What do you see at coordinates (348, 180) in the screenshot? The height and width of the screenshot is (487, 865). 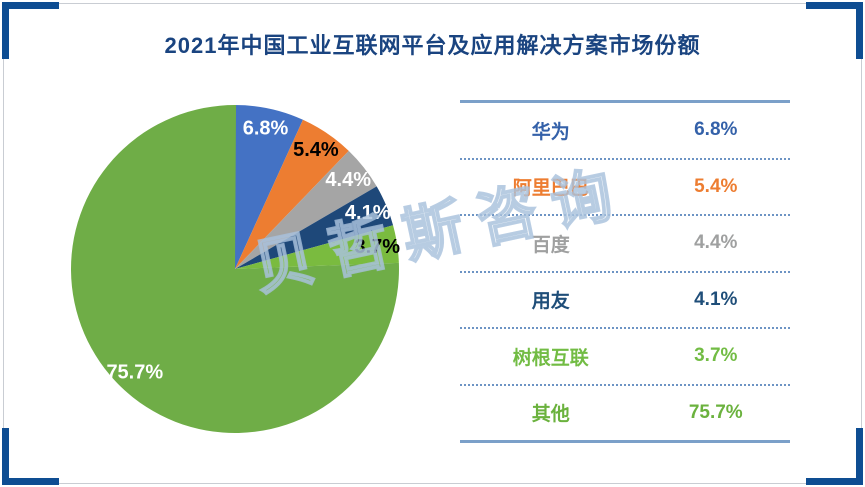 I see `pie-slice-label-2: 4.4%` at bounding box center [348, 180].